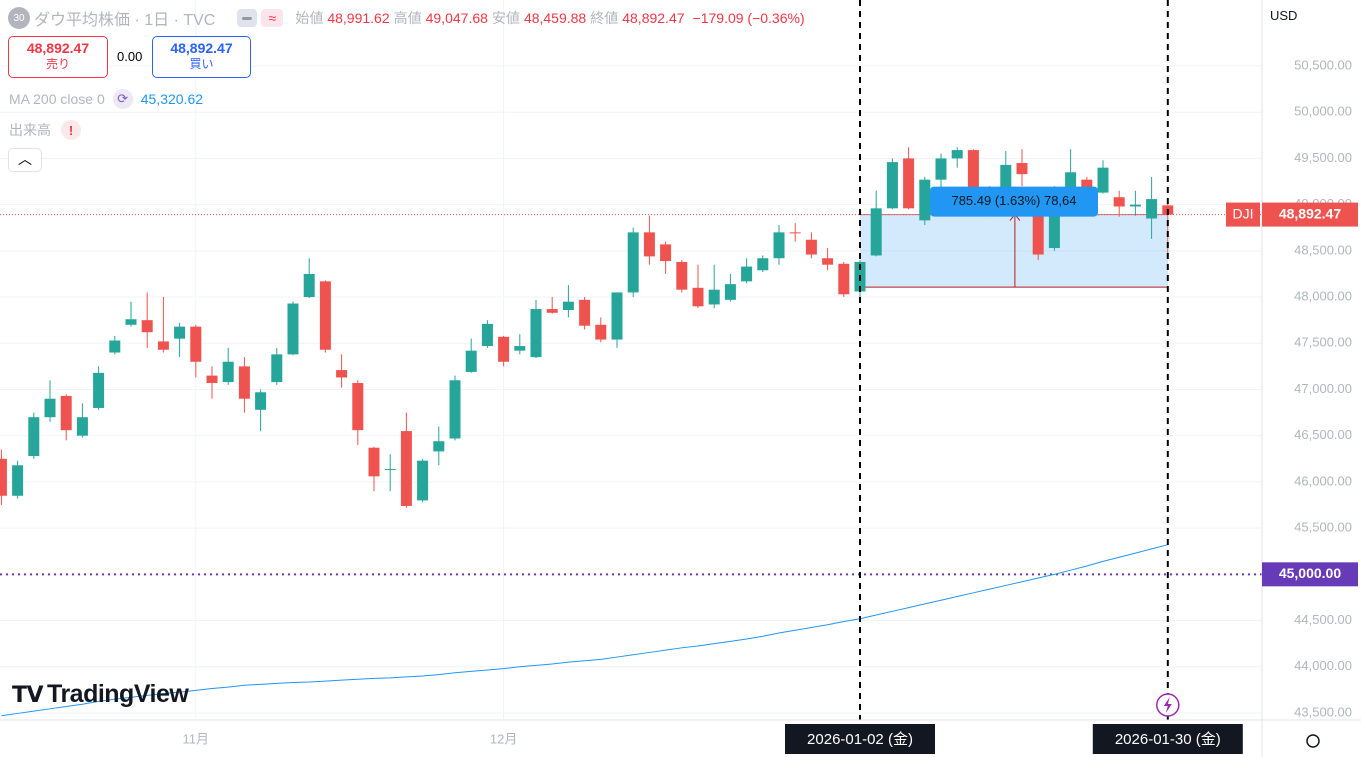 The width and height of the screenshot is (1361, 757). I want to click on date-marker-box, so click(860, 739).